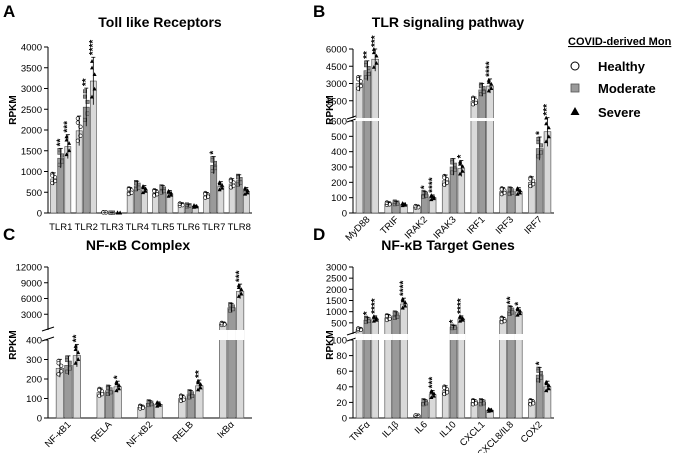 The width and height of the screenshot is (685, 453). I want to click on y-tick-label: 6000, so click(31, 299).